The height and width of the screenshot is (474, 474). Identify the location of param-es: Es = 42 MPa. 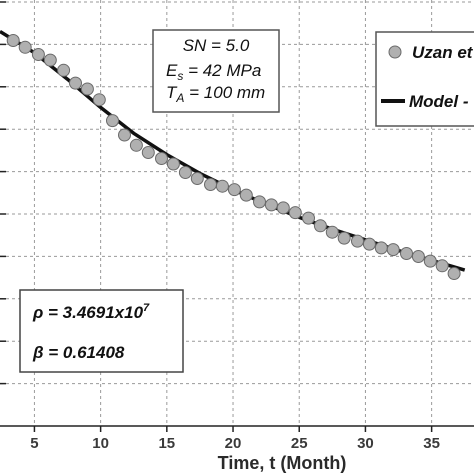
(213, 72).